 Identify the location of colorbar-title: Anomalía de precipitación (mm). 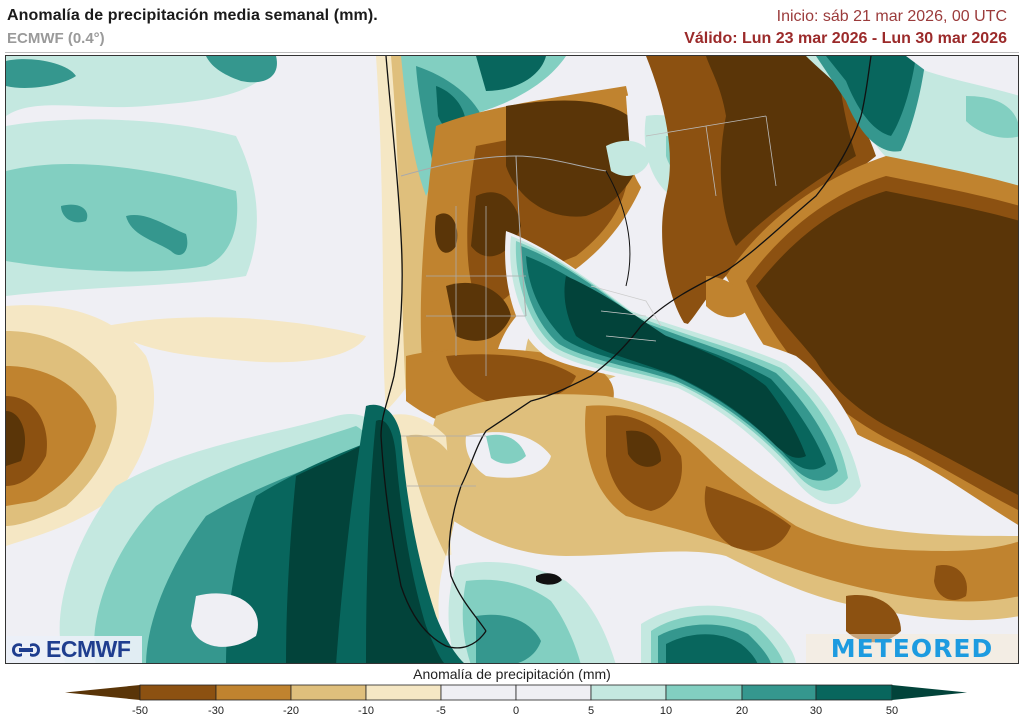
(512, 674).